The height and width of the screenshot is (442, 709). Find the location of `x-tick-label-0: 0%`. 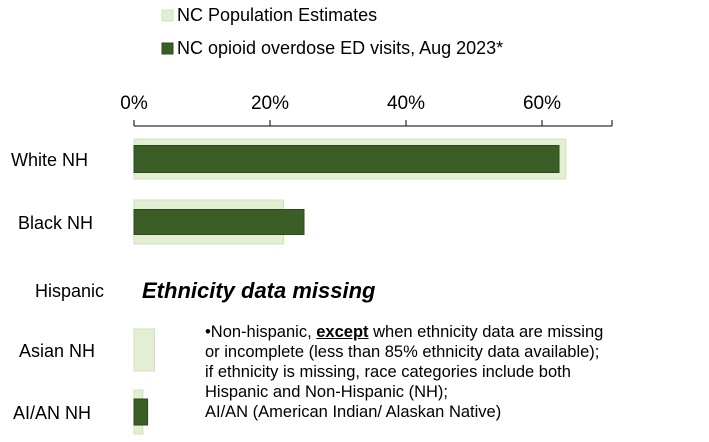

x-tick-label-0: 0% is located at coordinates (134, 103).